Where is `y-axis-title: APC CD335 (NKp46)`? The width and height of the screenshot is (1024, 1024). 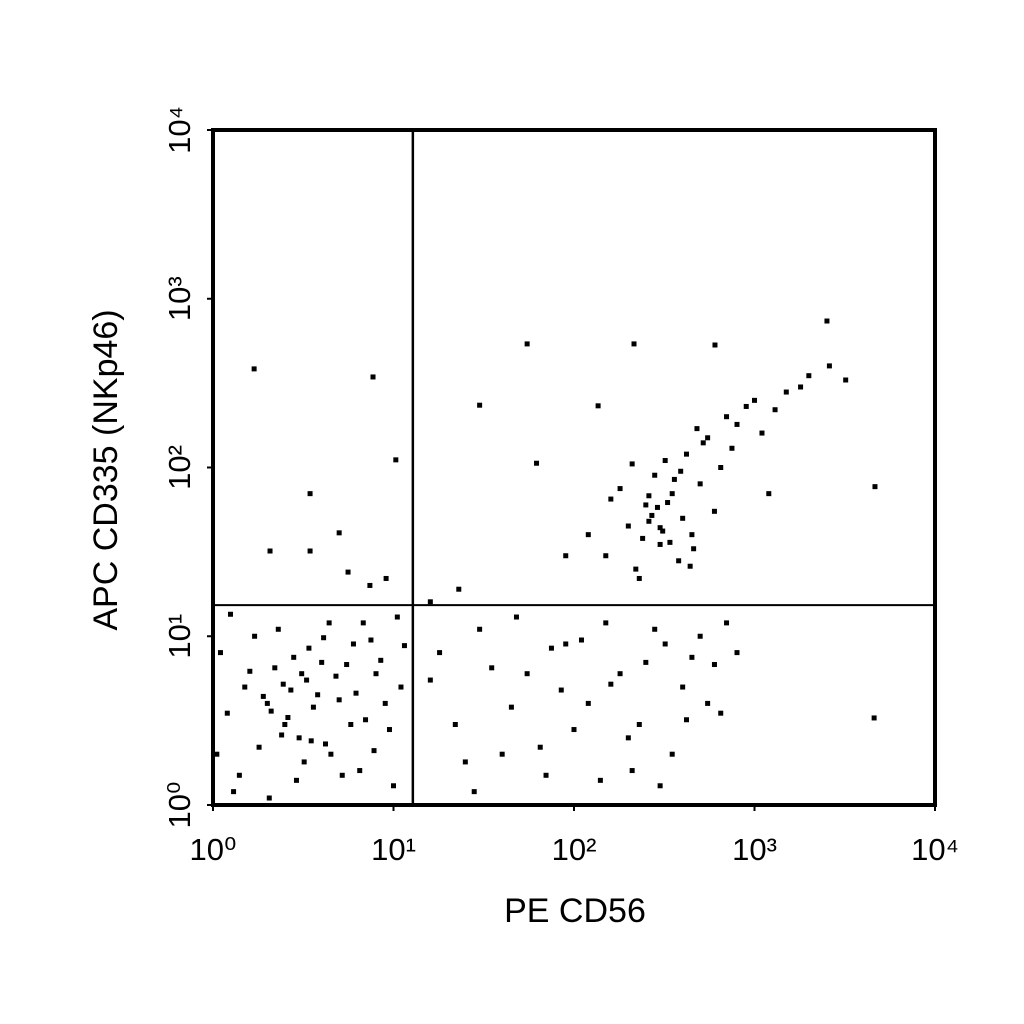 y-axis-title: APC CD335 (NKp46) is located at coordinates (106, 469).